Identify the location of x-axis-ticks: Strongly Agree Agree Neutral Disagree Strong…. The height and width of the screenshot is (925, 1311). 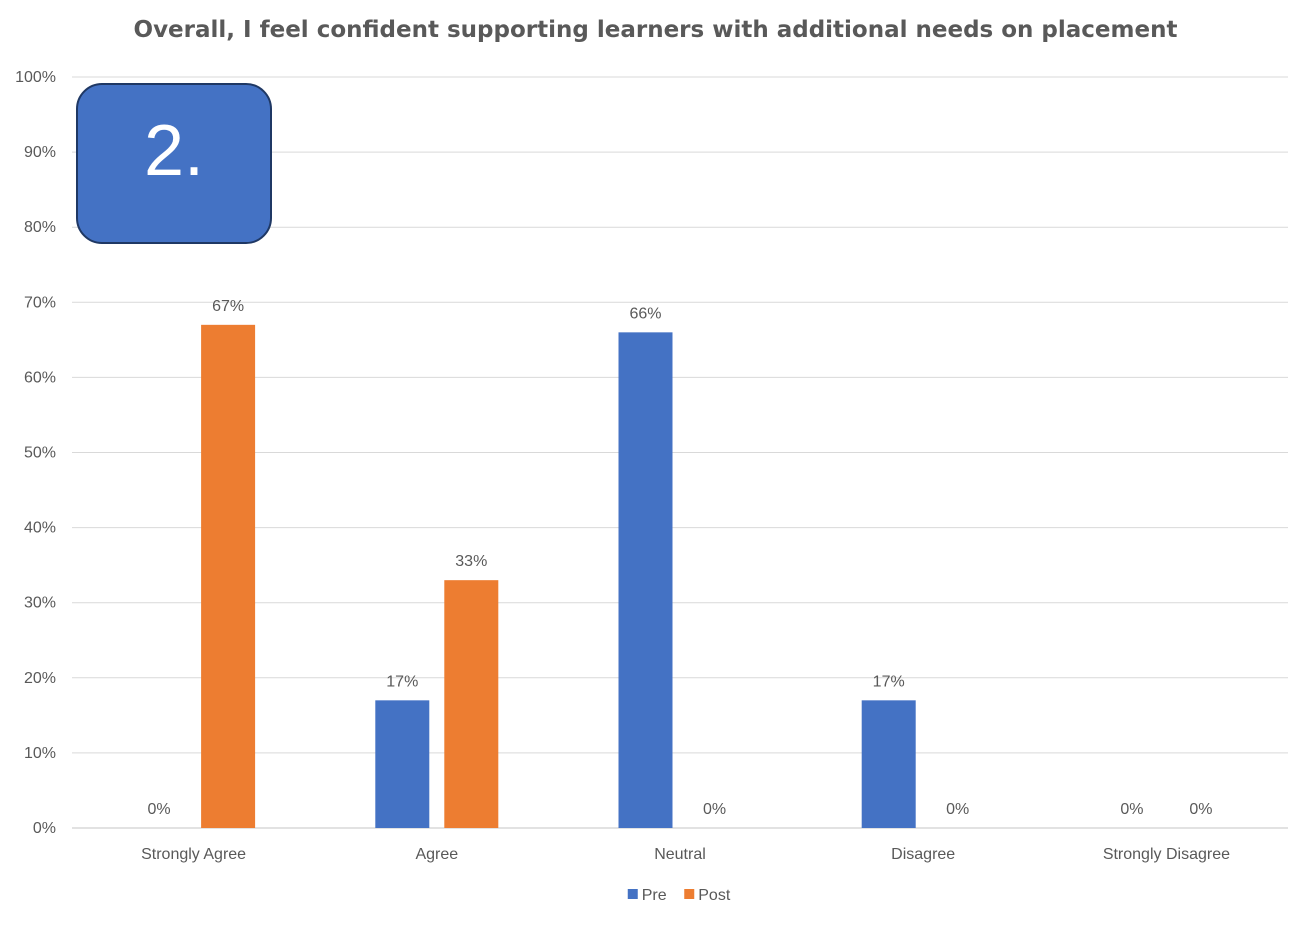
(685, 854).